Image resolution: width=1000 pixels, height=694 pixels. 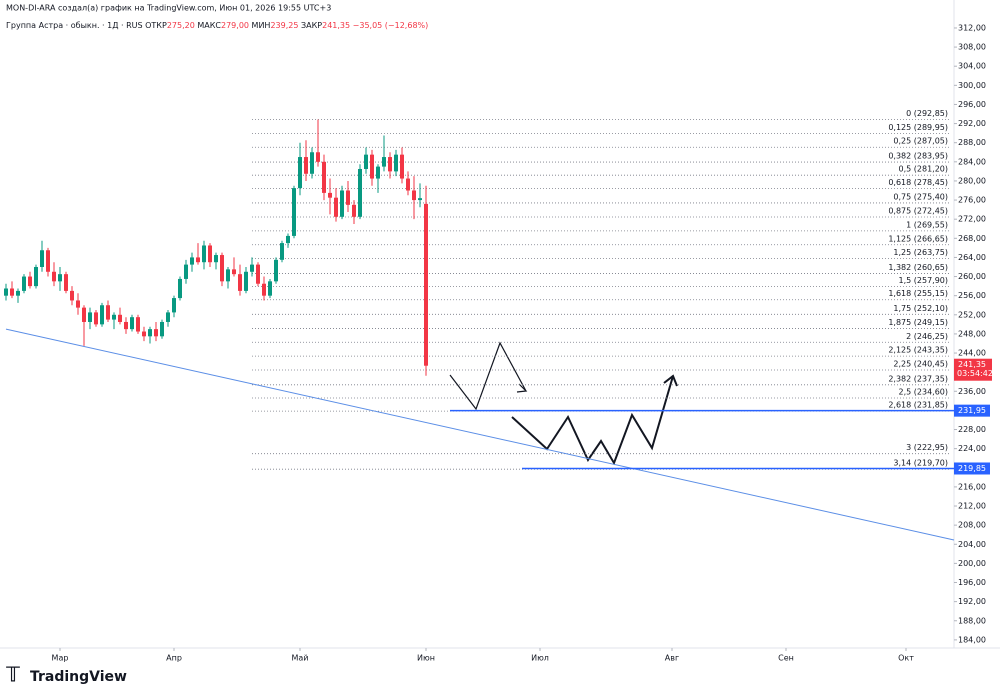 What do you see at coordinates (972, 85) in the screenshot?
I see `y-tick-label: 300,00` at bounding box center [972, 85].